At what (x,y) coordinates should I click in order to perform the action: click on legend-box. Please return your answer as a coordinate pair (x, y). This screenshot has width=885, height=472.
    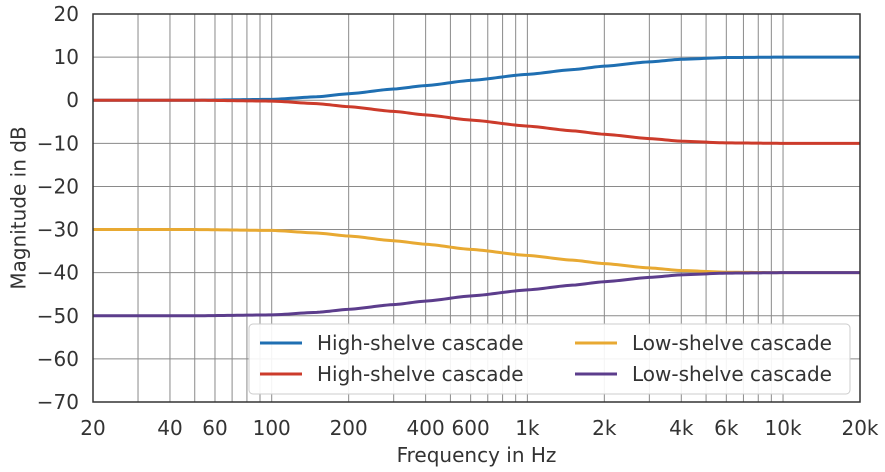
    Looking at the image, I should click on (549, 359).